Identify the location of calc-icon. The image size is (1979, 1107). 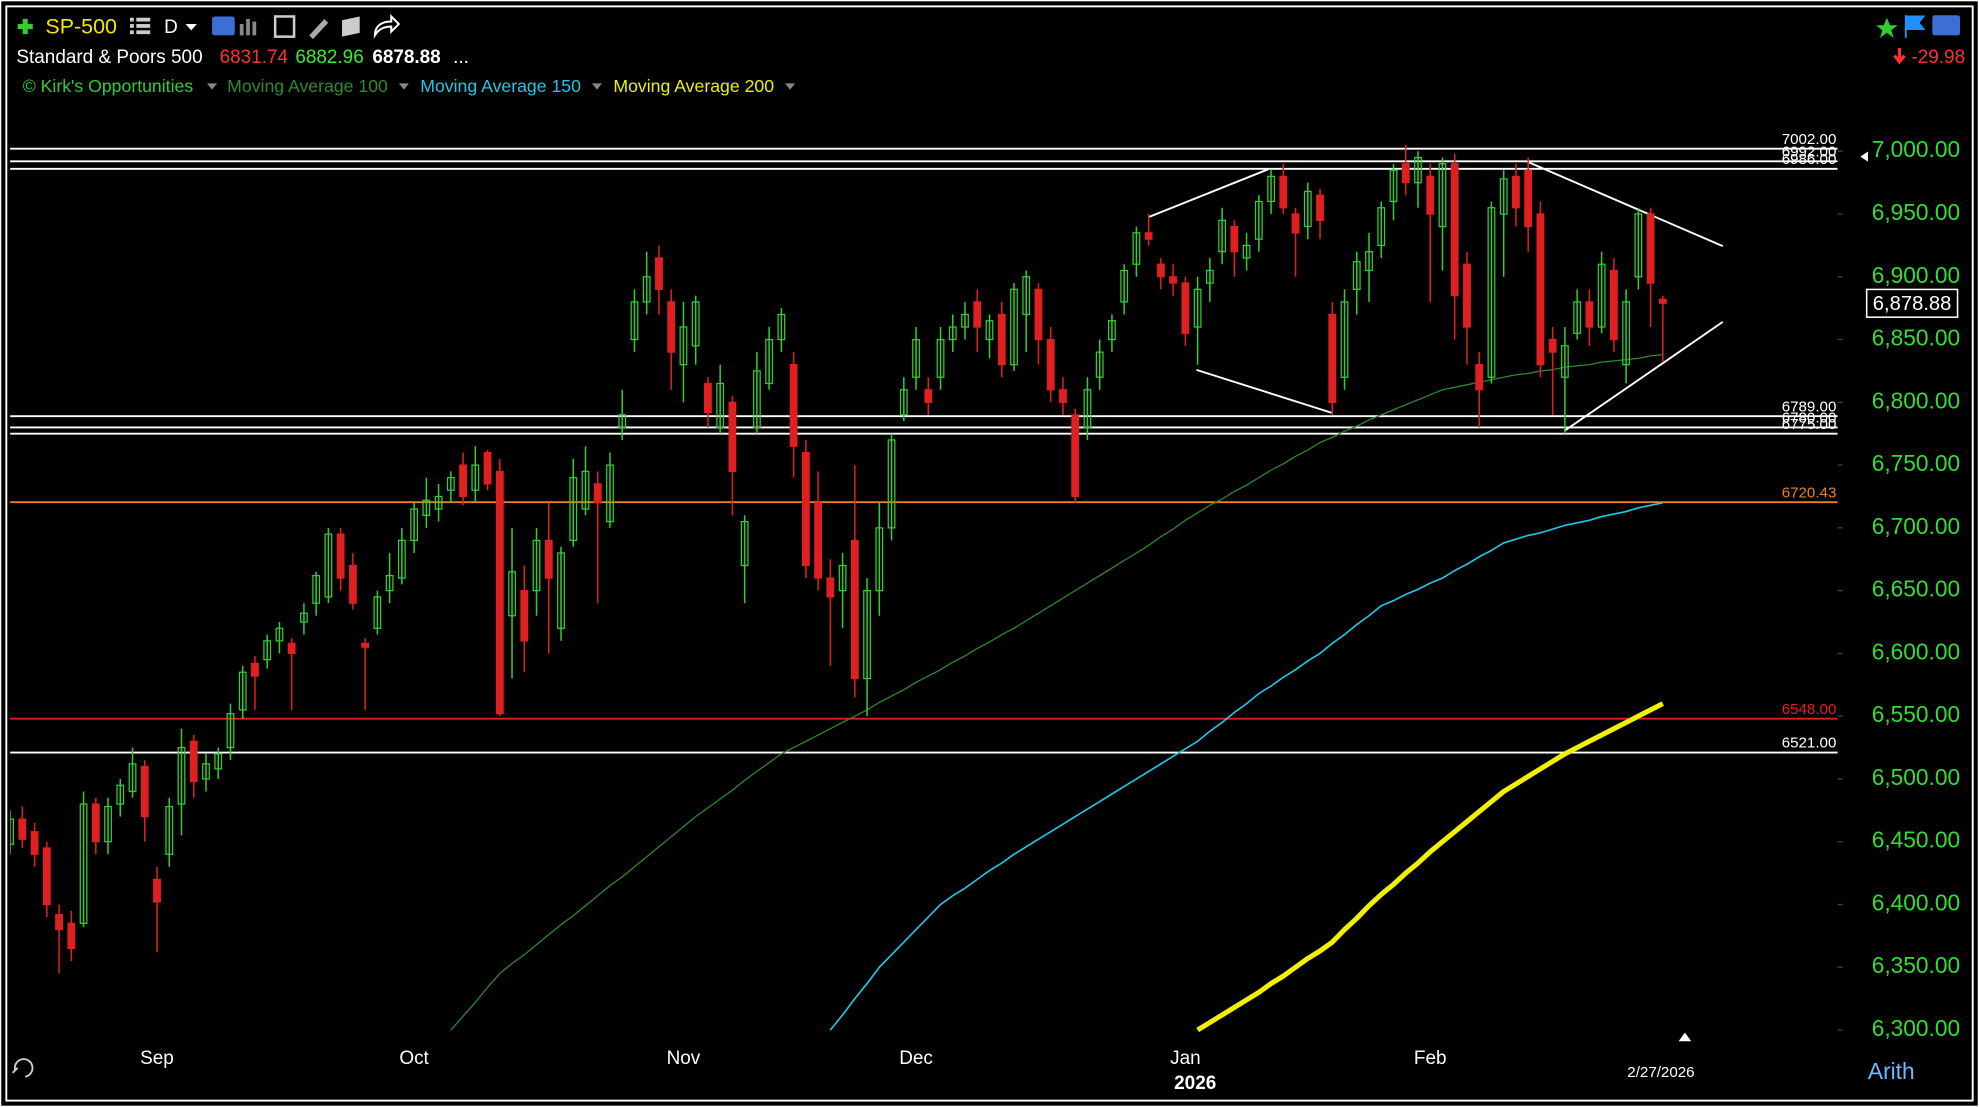
(284, 26).